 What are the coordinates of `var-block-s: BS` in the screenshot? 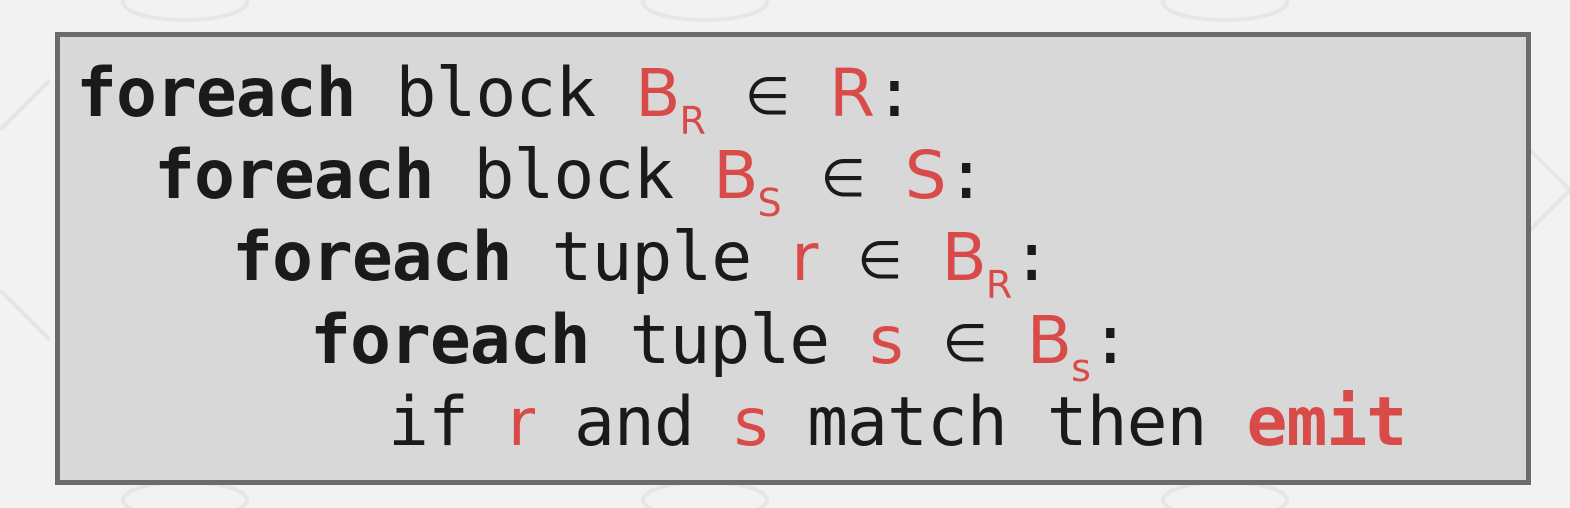 It's located at (747, 181).